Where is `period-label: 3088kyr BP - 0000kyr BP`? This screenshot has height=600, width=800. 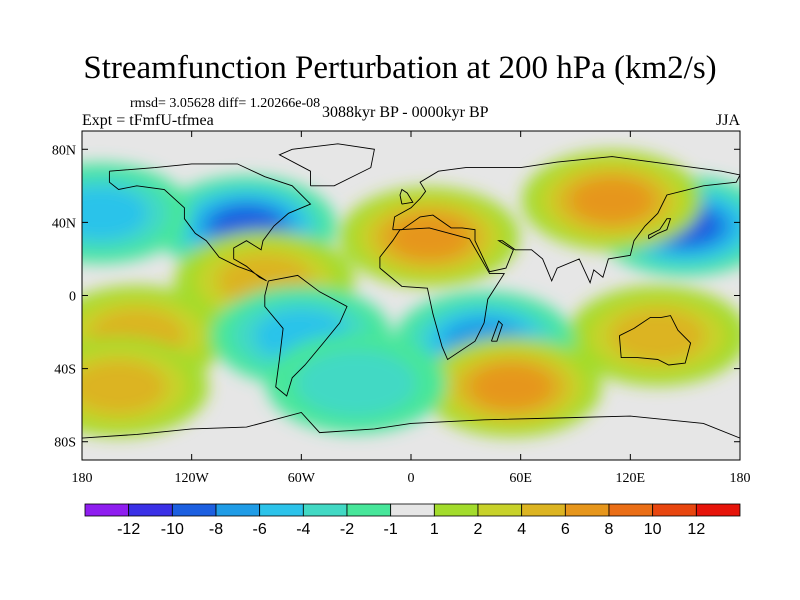 period-label: 3088kyr BP - 0000kyr BP is located at coordinates (405, 112).